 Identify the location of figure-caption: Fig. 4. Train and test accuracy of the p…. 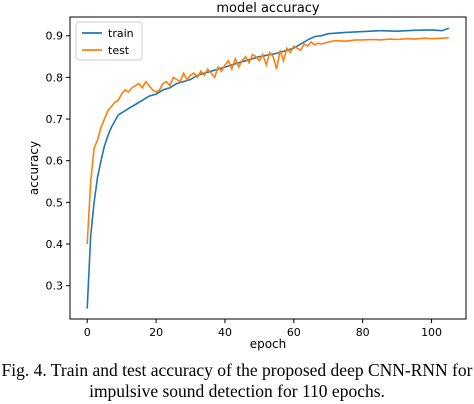
(237, 381).